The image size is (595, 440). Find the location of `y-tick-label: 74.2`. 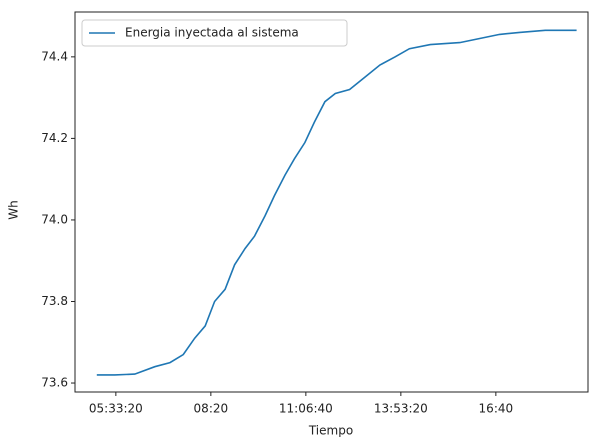

y-tick-label: 74.2 is located at coordinates (54, 138).